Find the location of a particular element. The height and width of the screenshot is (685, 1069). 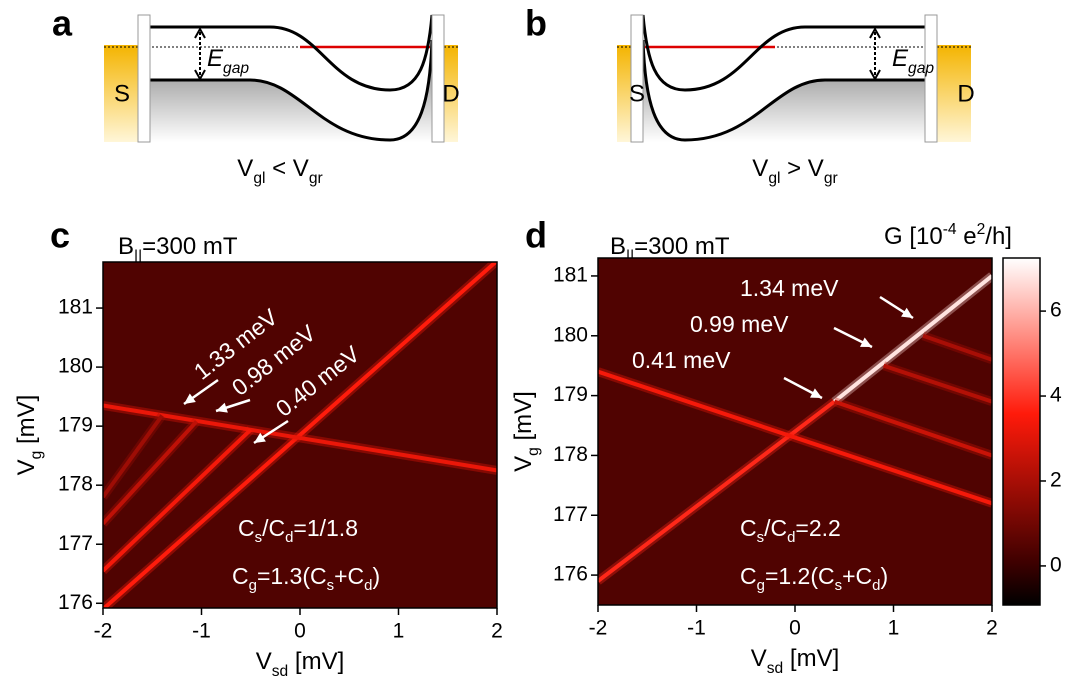

text-part: e is located at coordinates (967, 236).